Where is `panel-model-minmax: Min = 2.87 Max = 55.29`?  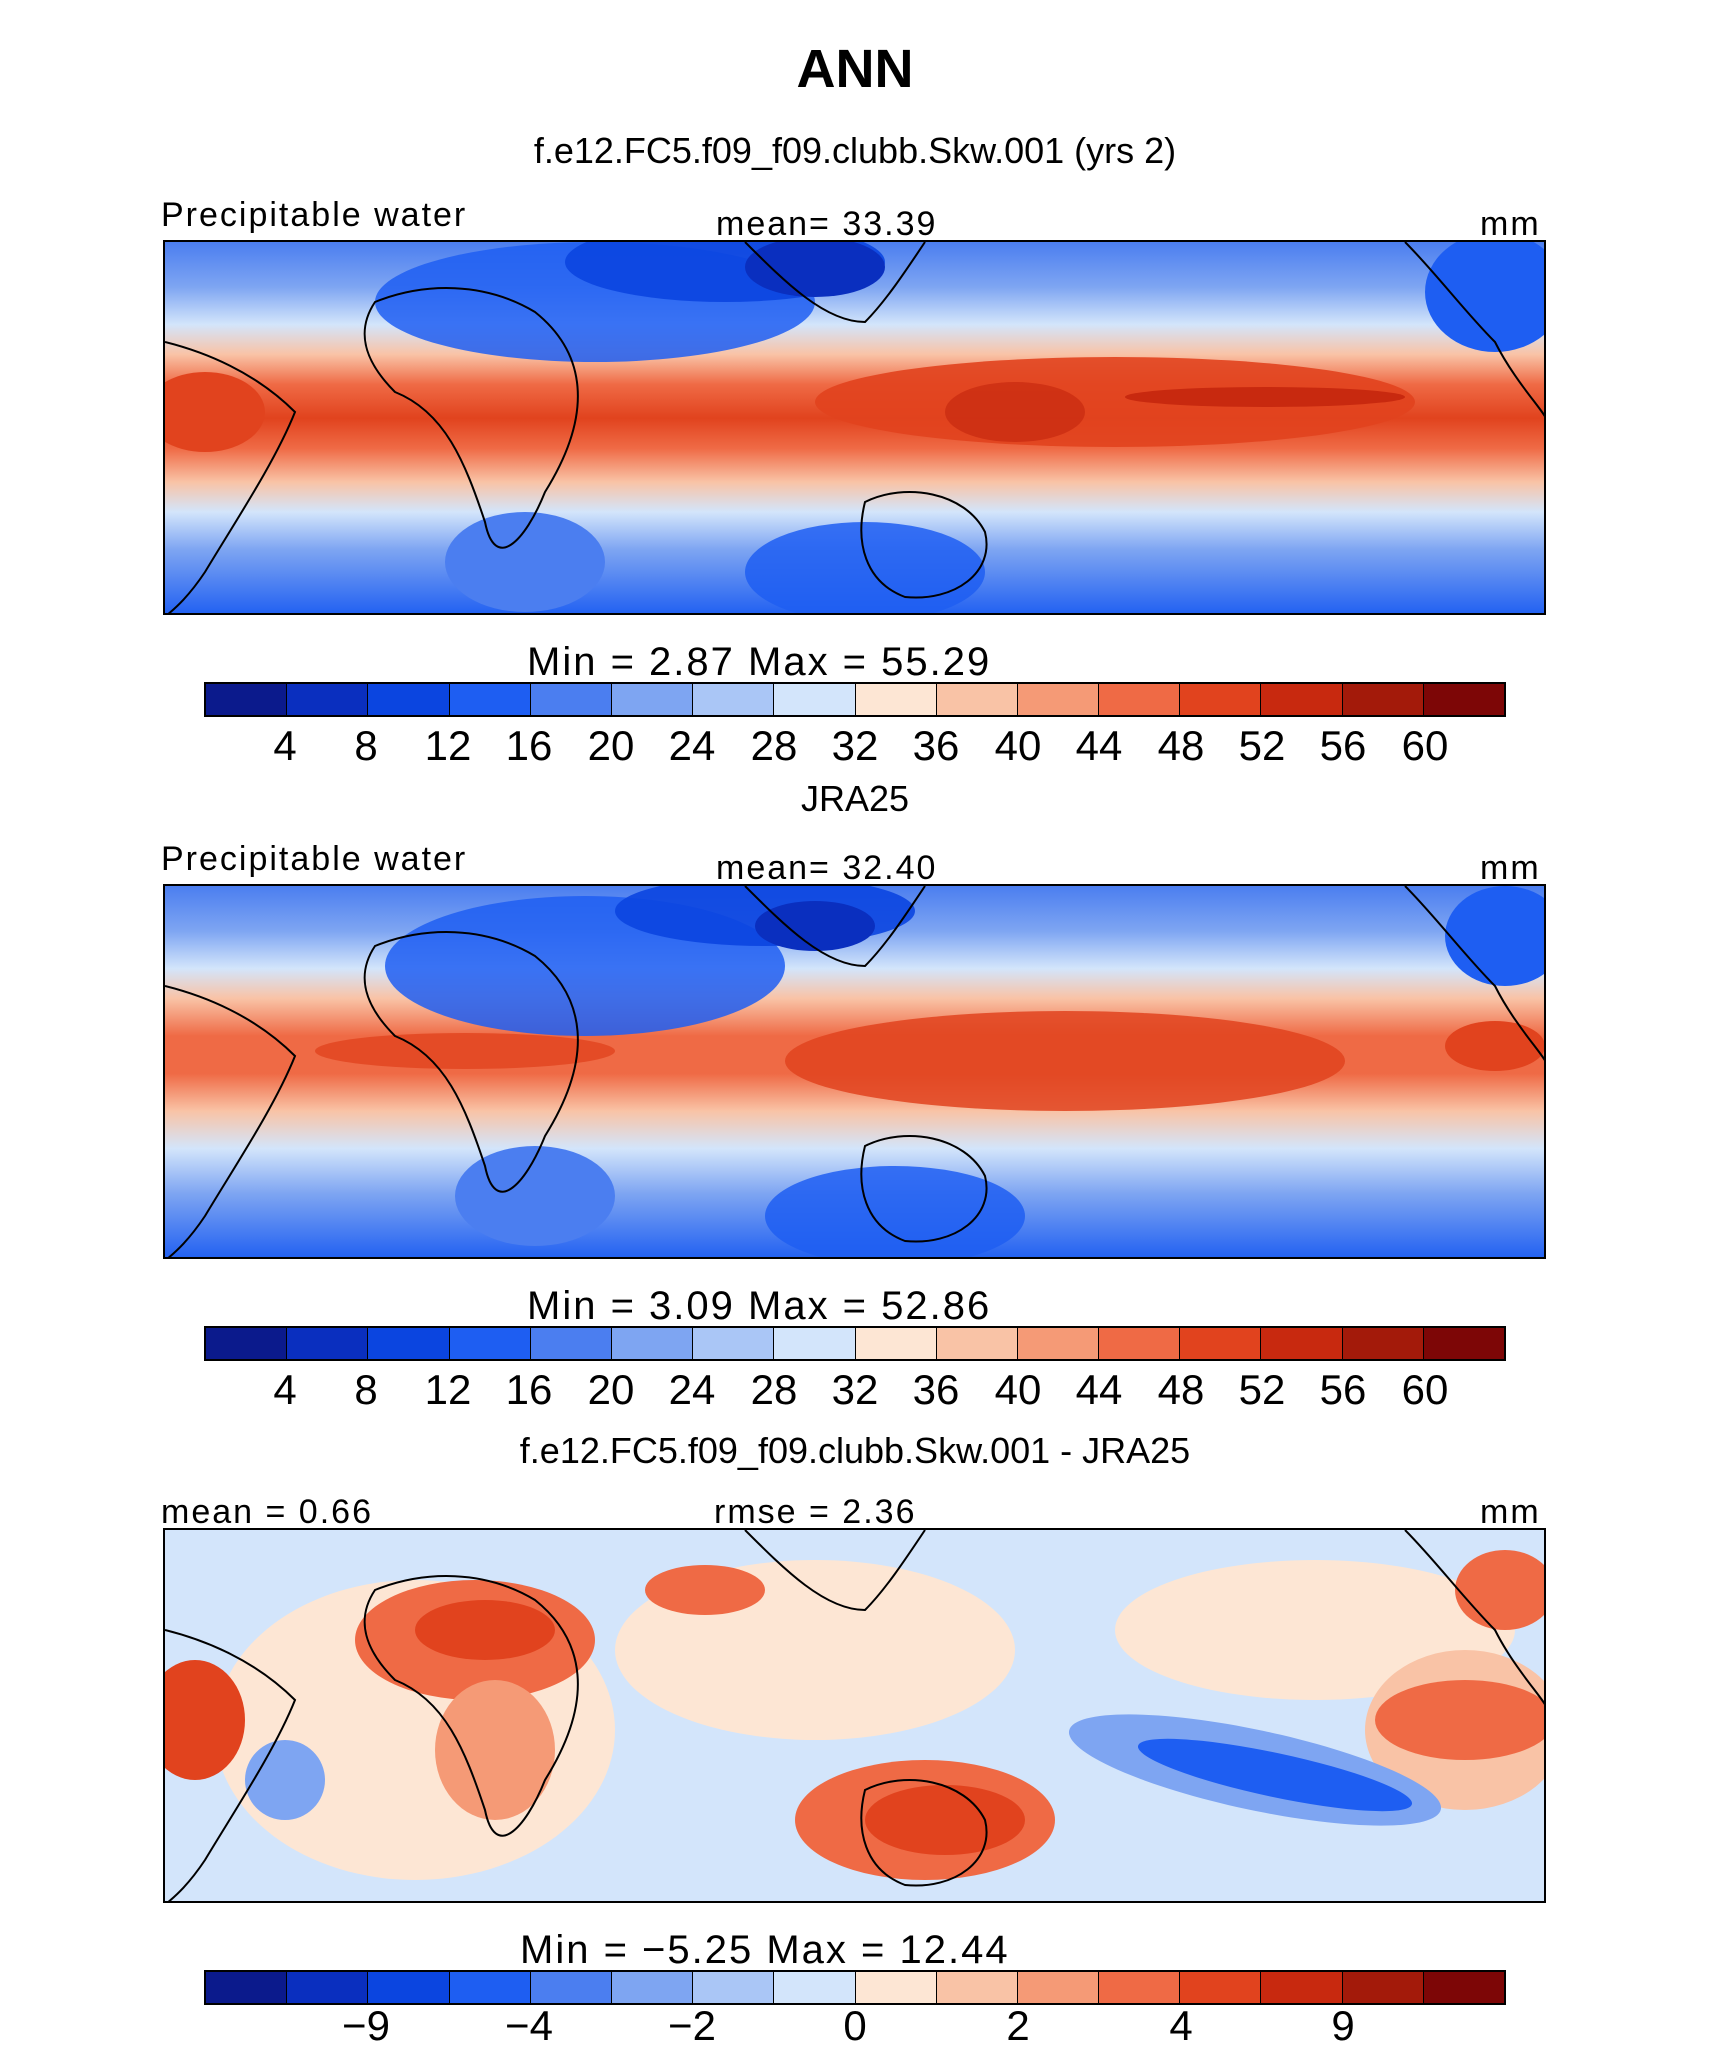
panel-model-minmax: Min = 2.87 Max = 55.29 is located at coordinates (759, 662).